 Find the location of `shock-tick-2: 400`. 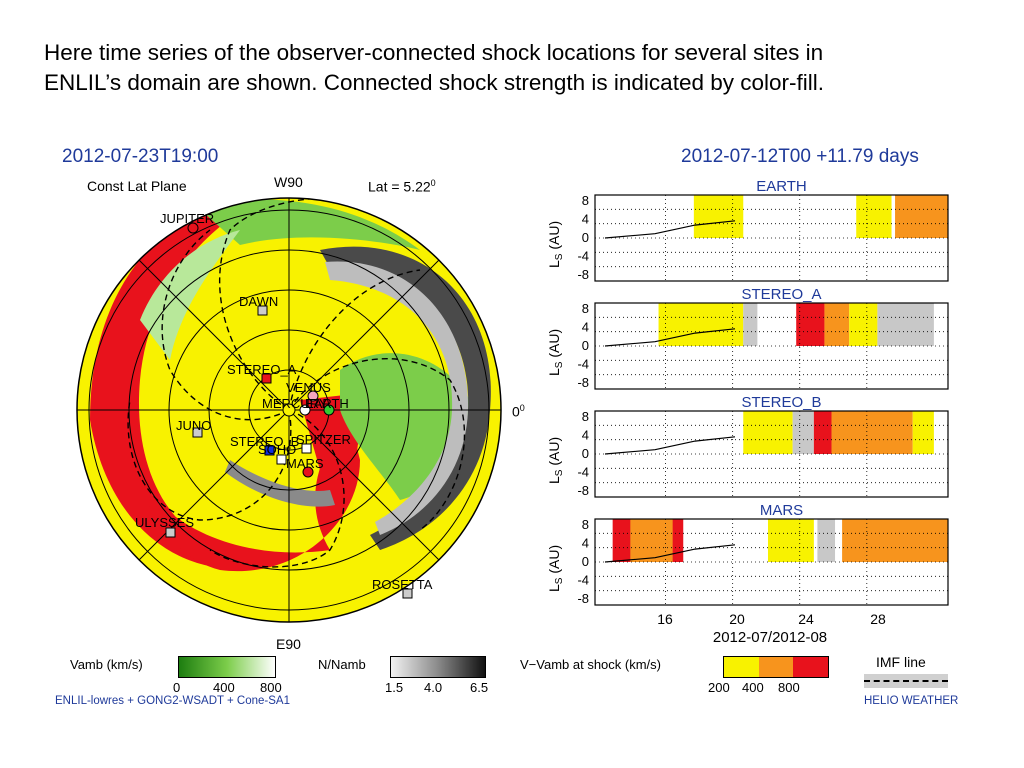

shock-tick-2: 400 is located at coordinates (753, 687).